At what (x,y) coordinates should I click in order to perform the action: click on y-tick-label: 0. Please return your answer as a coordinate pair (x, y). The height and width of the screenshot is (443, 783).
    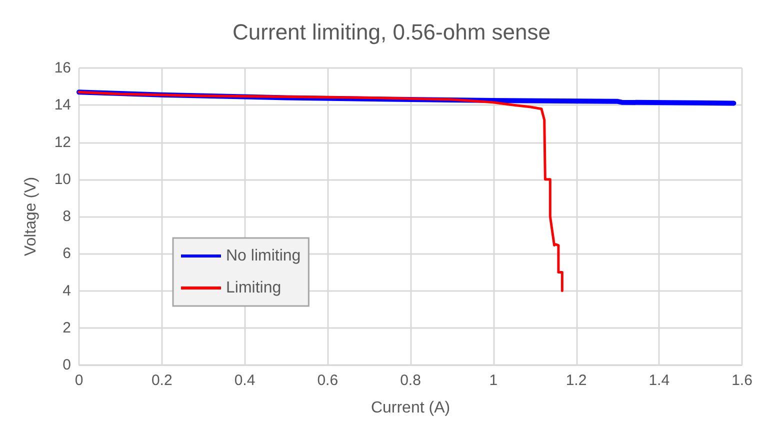
    Looking at the image, I should click on (66, 365).